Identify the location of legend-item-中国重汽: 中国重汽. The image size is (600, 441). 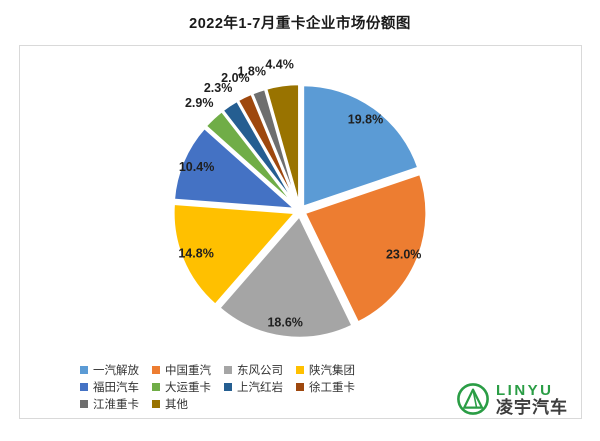
(181, 369).